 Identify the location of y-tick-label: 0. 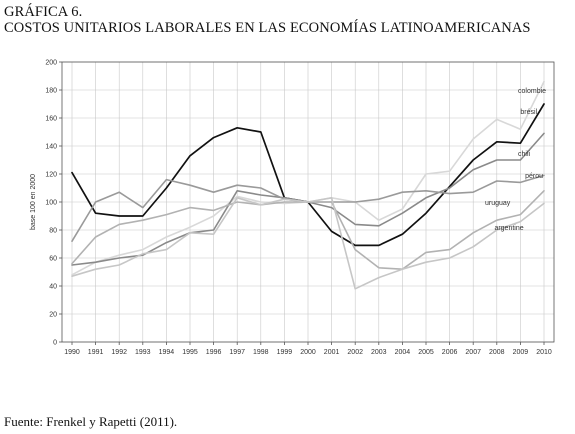
(55, 343).